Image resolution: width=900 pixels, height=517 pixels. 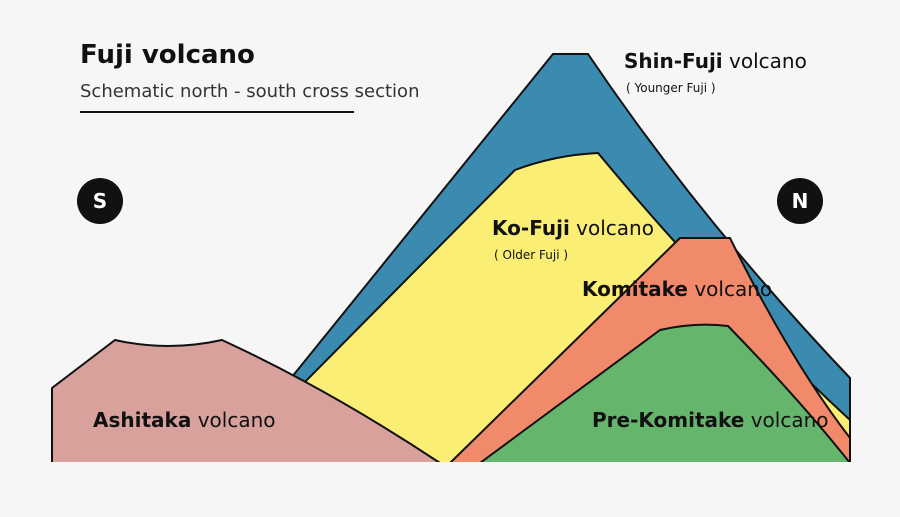 I want to click on ashitaka-layer, so click(x=246, y=401).